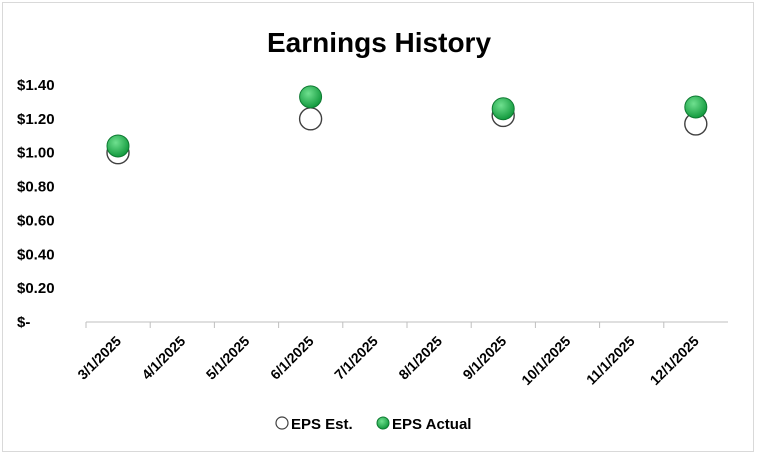  Describe the element at coordinates (36, 119) in the screenshot. I see `y-tick-label: $1.20` at that location.